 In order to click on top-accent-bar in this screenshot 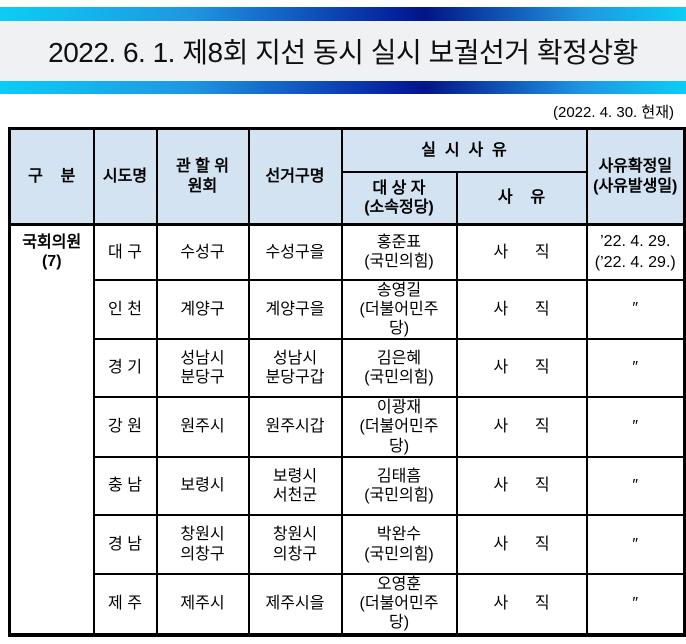, I will do `click(343, 14)`.